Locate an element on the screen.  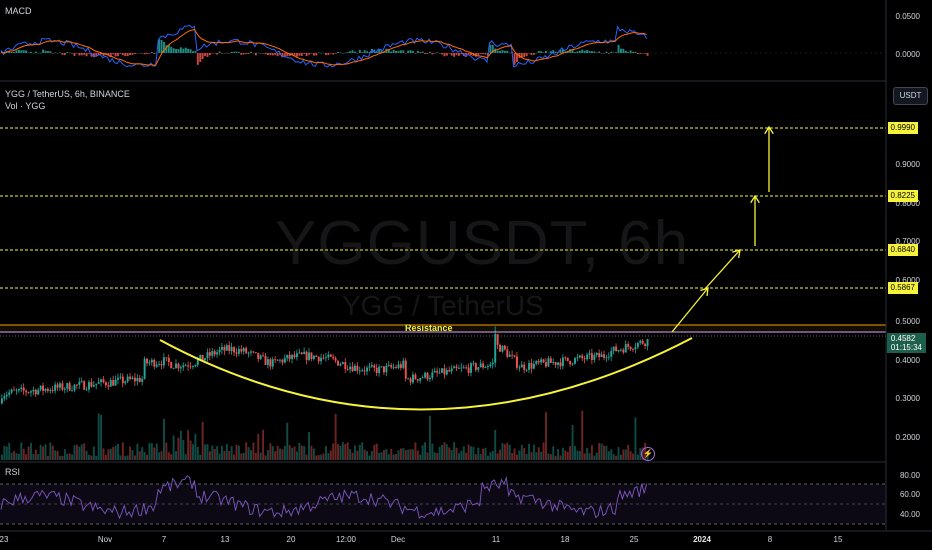
lightning-icon: ⚡ is located at coordinates (648, 454).